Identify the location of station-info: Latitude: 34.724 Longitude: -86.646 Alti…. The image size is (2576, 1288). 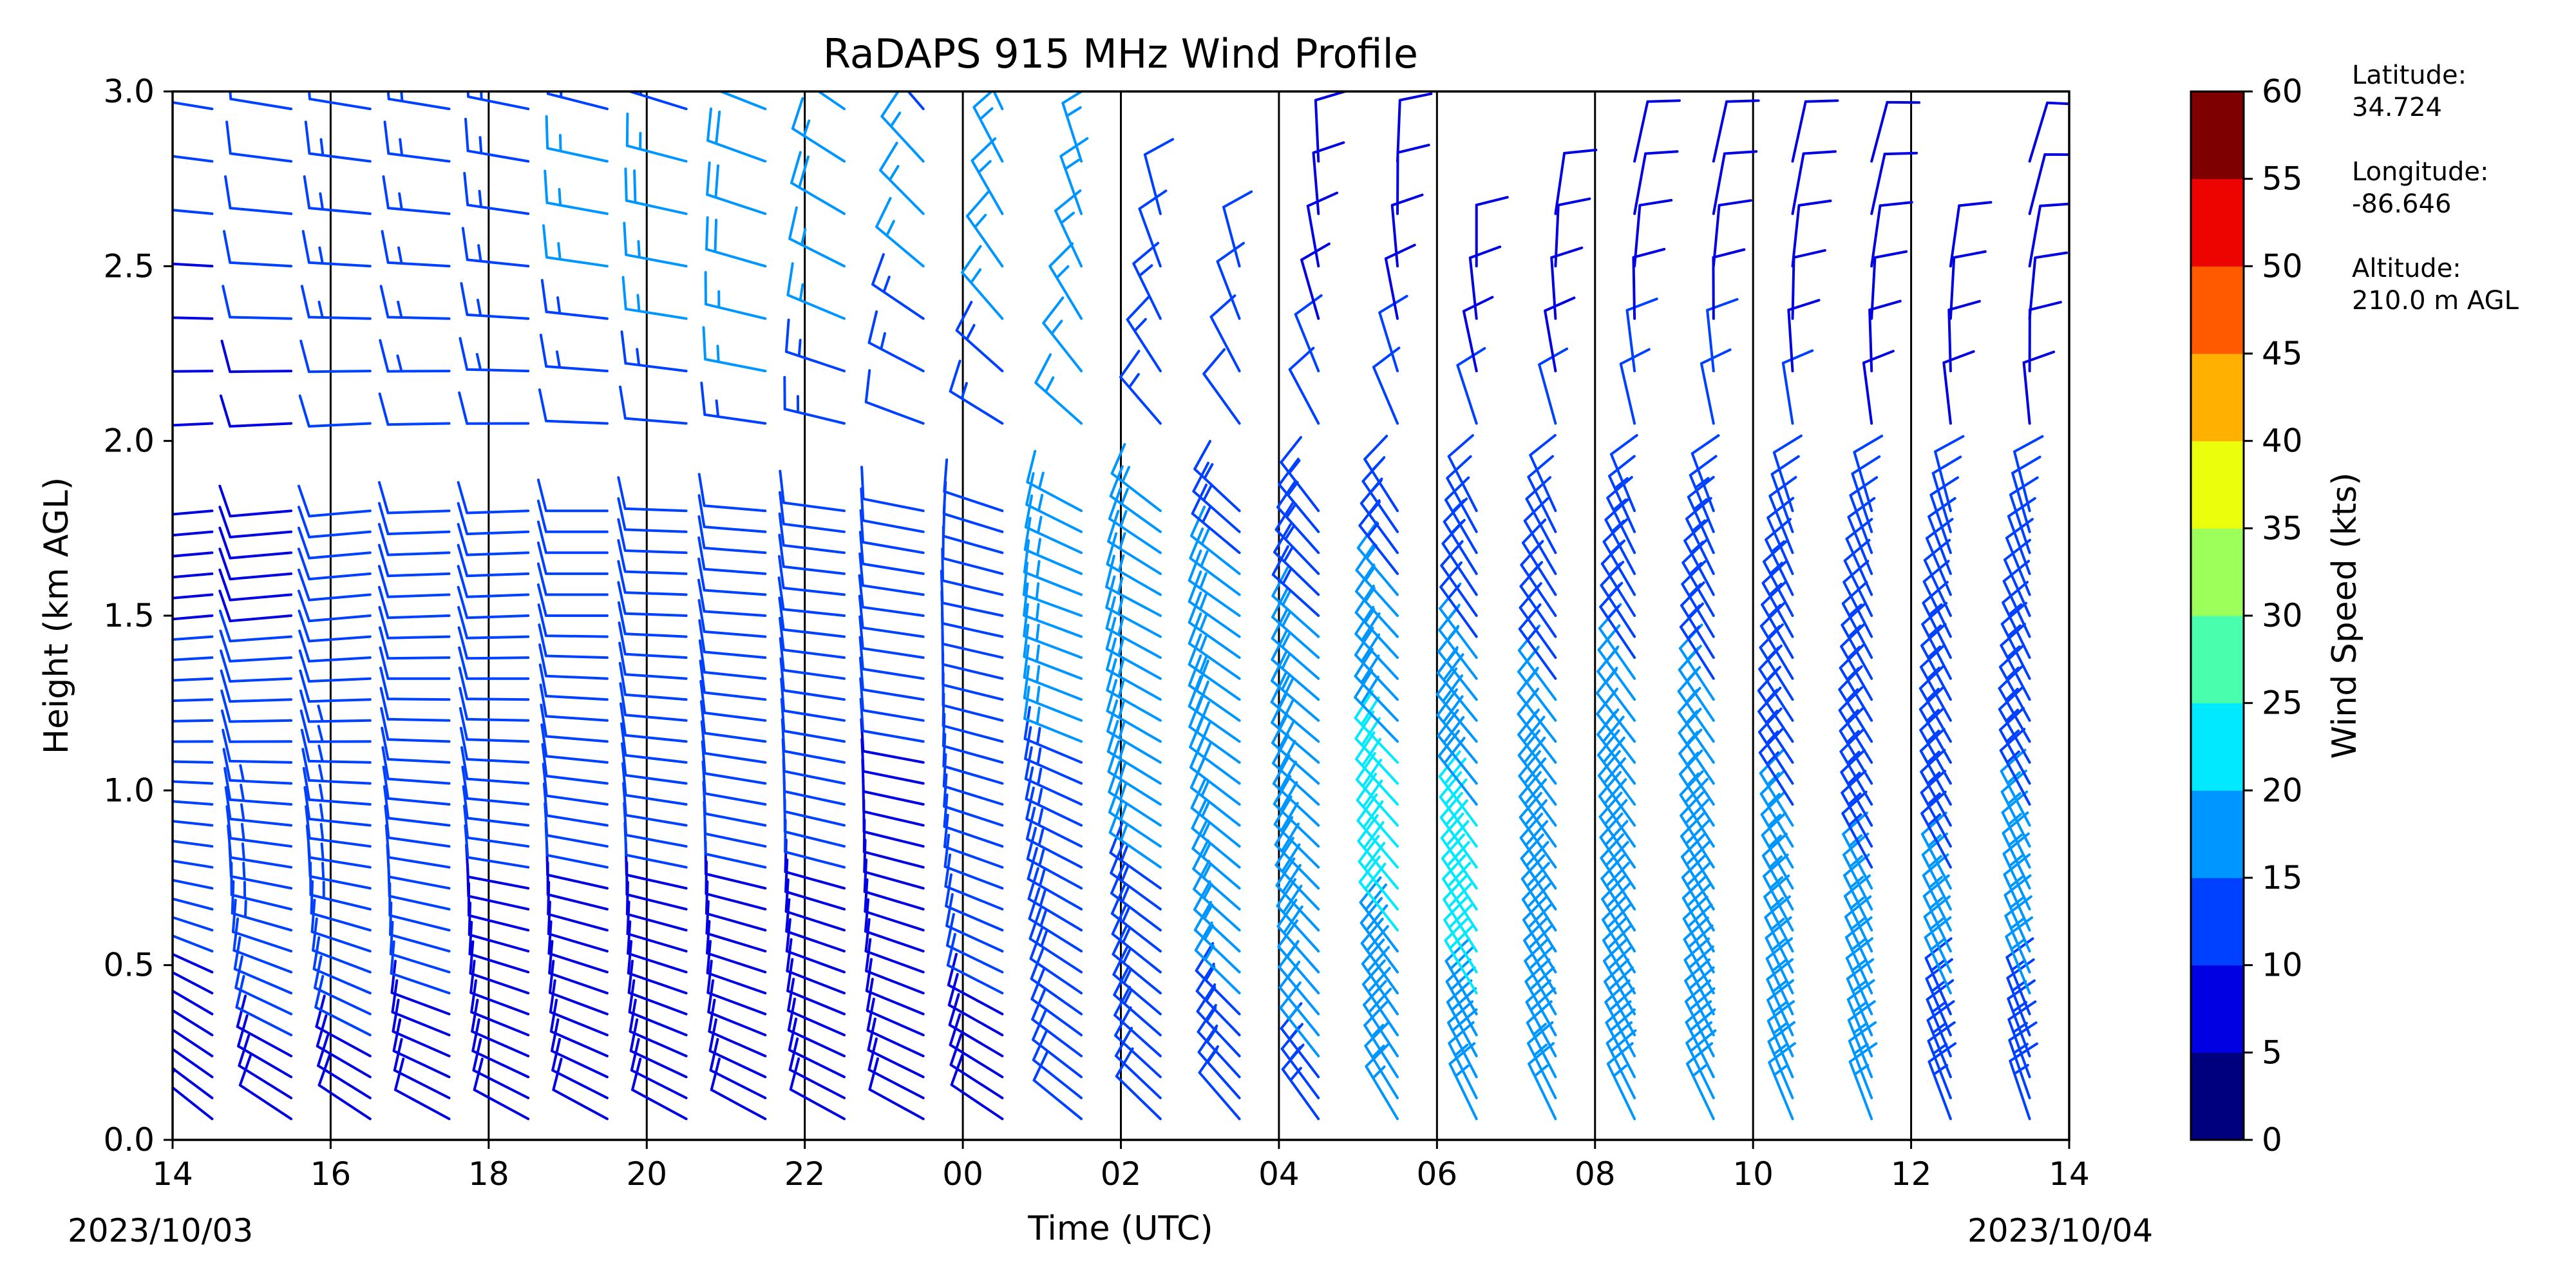
(2435, 189).